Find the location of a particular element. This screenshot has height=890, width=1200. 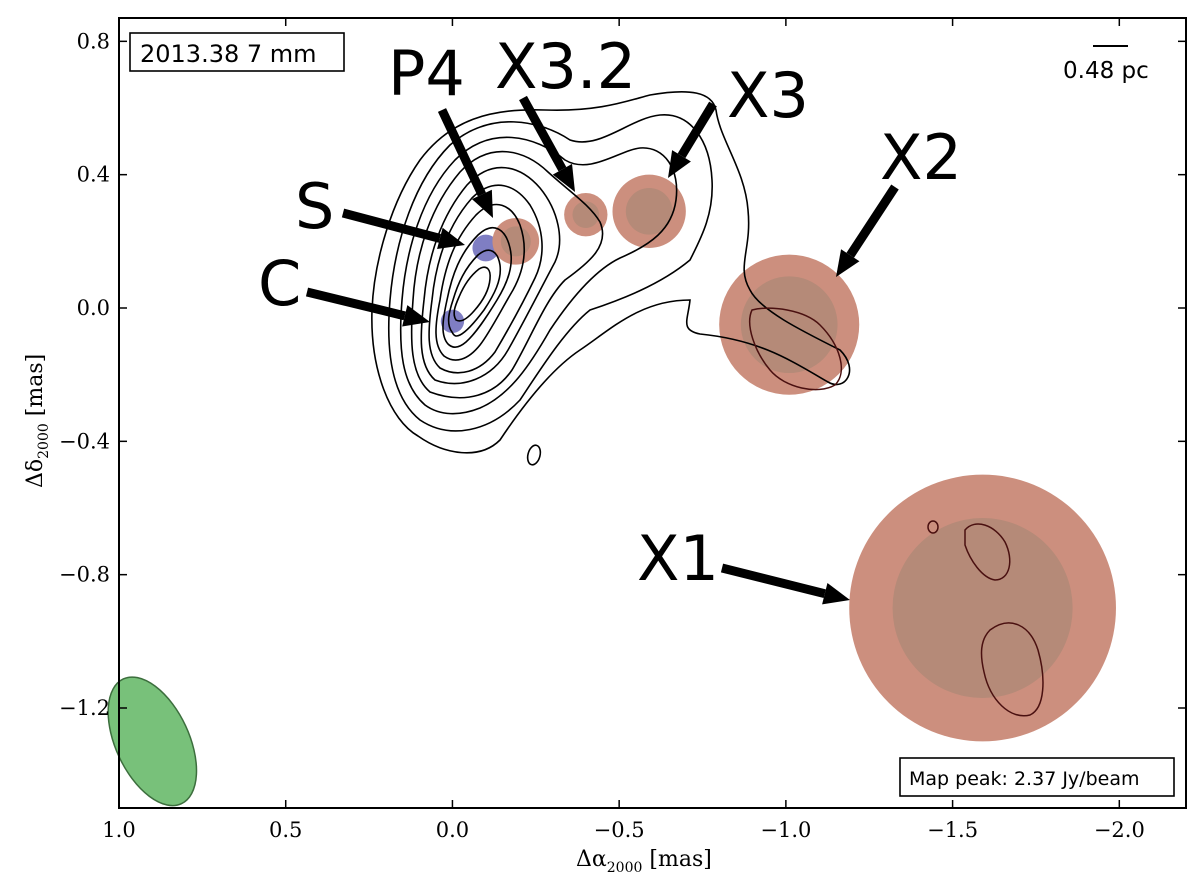

x-tick-label: −1.5 is located at coordinates (952, 830).